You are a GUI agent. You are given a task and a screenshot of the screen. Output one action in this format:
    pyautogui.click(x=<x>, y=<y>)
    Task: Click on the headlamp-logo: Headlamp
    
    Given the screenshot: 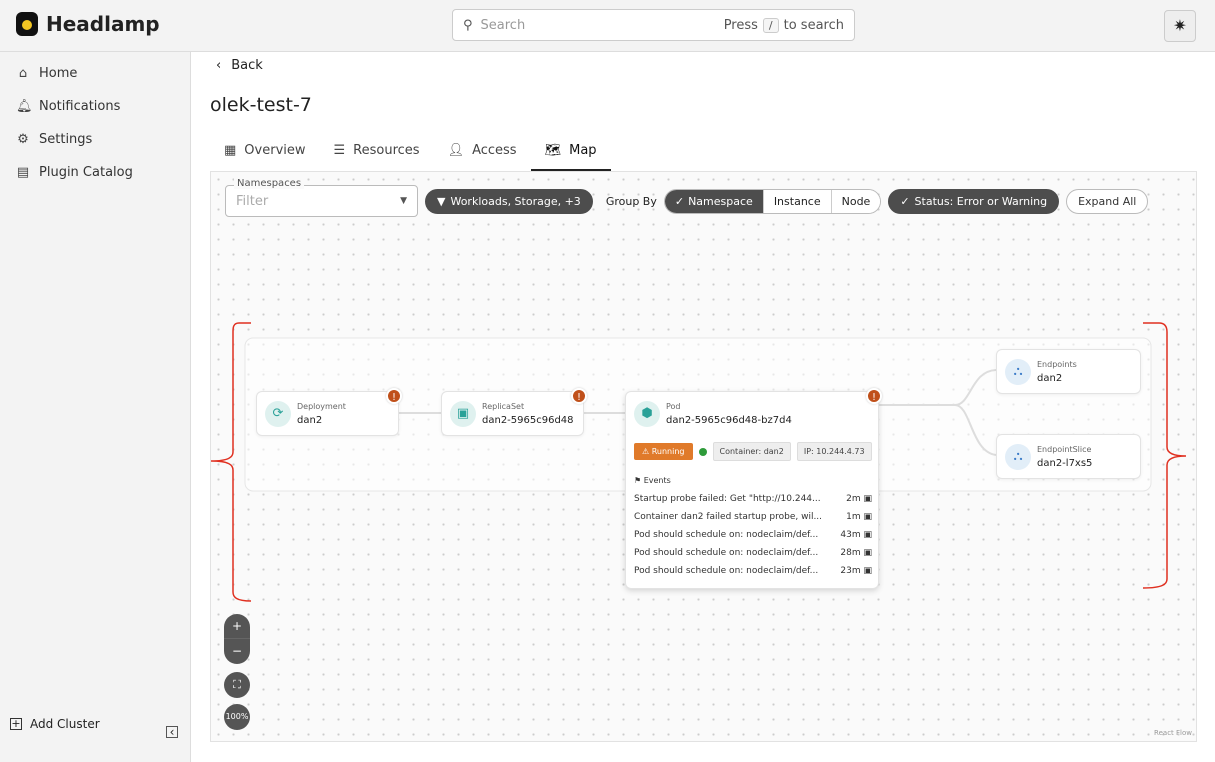 What is the action you would take?
    pyautogui.click(x=88, y=24)
    